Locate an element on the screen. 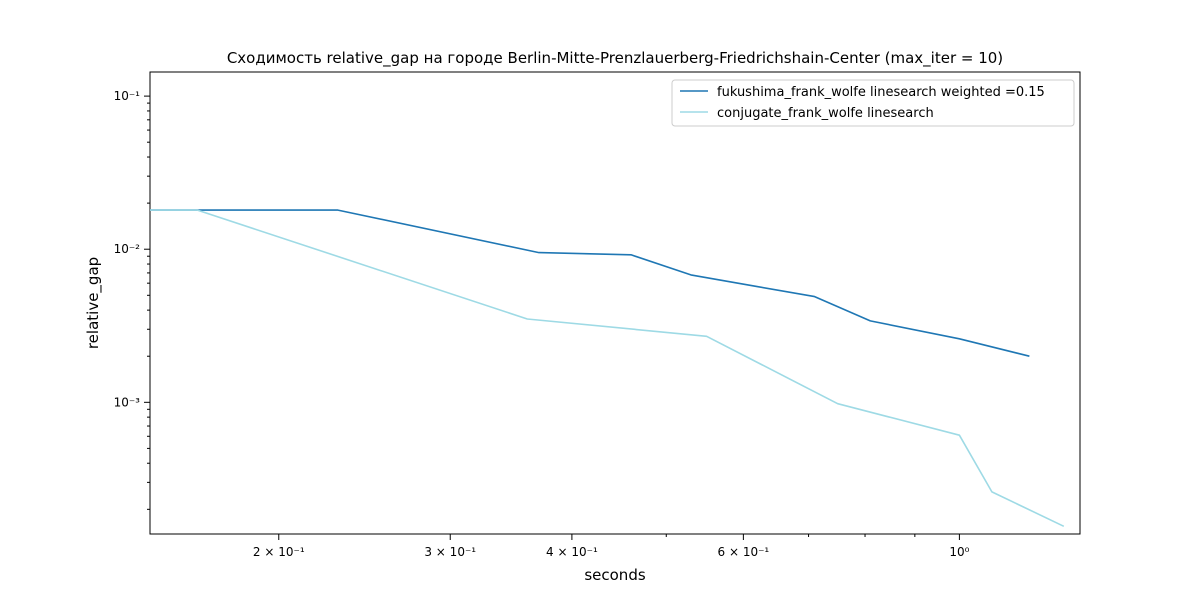 The height and width of the screenshot is (600, 1200). legend-box is located at coordinates (873, 103).